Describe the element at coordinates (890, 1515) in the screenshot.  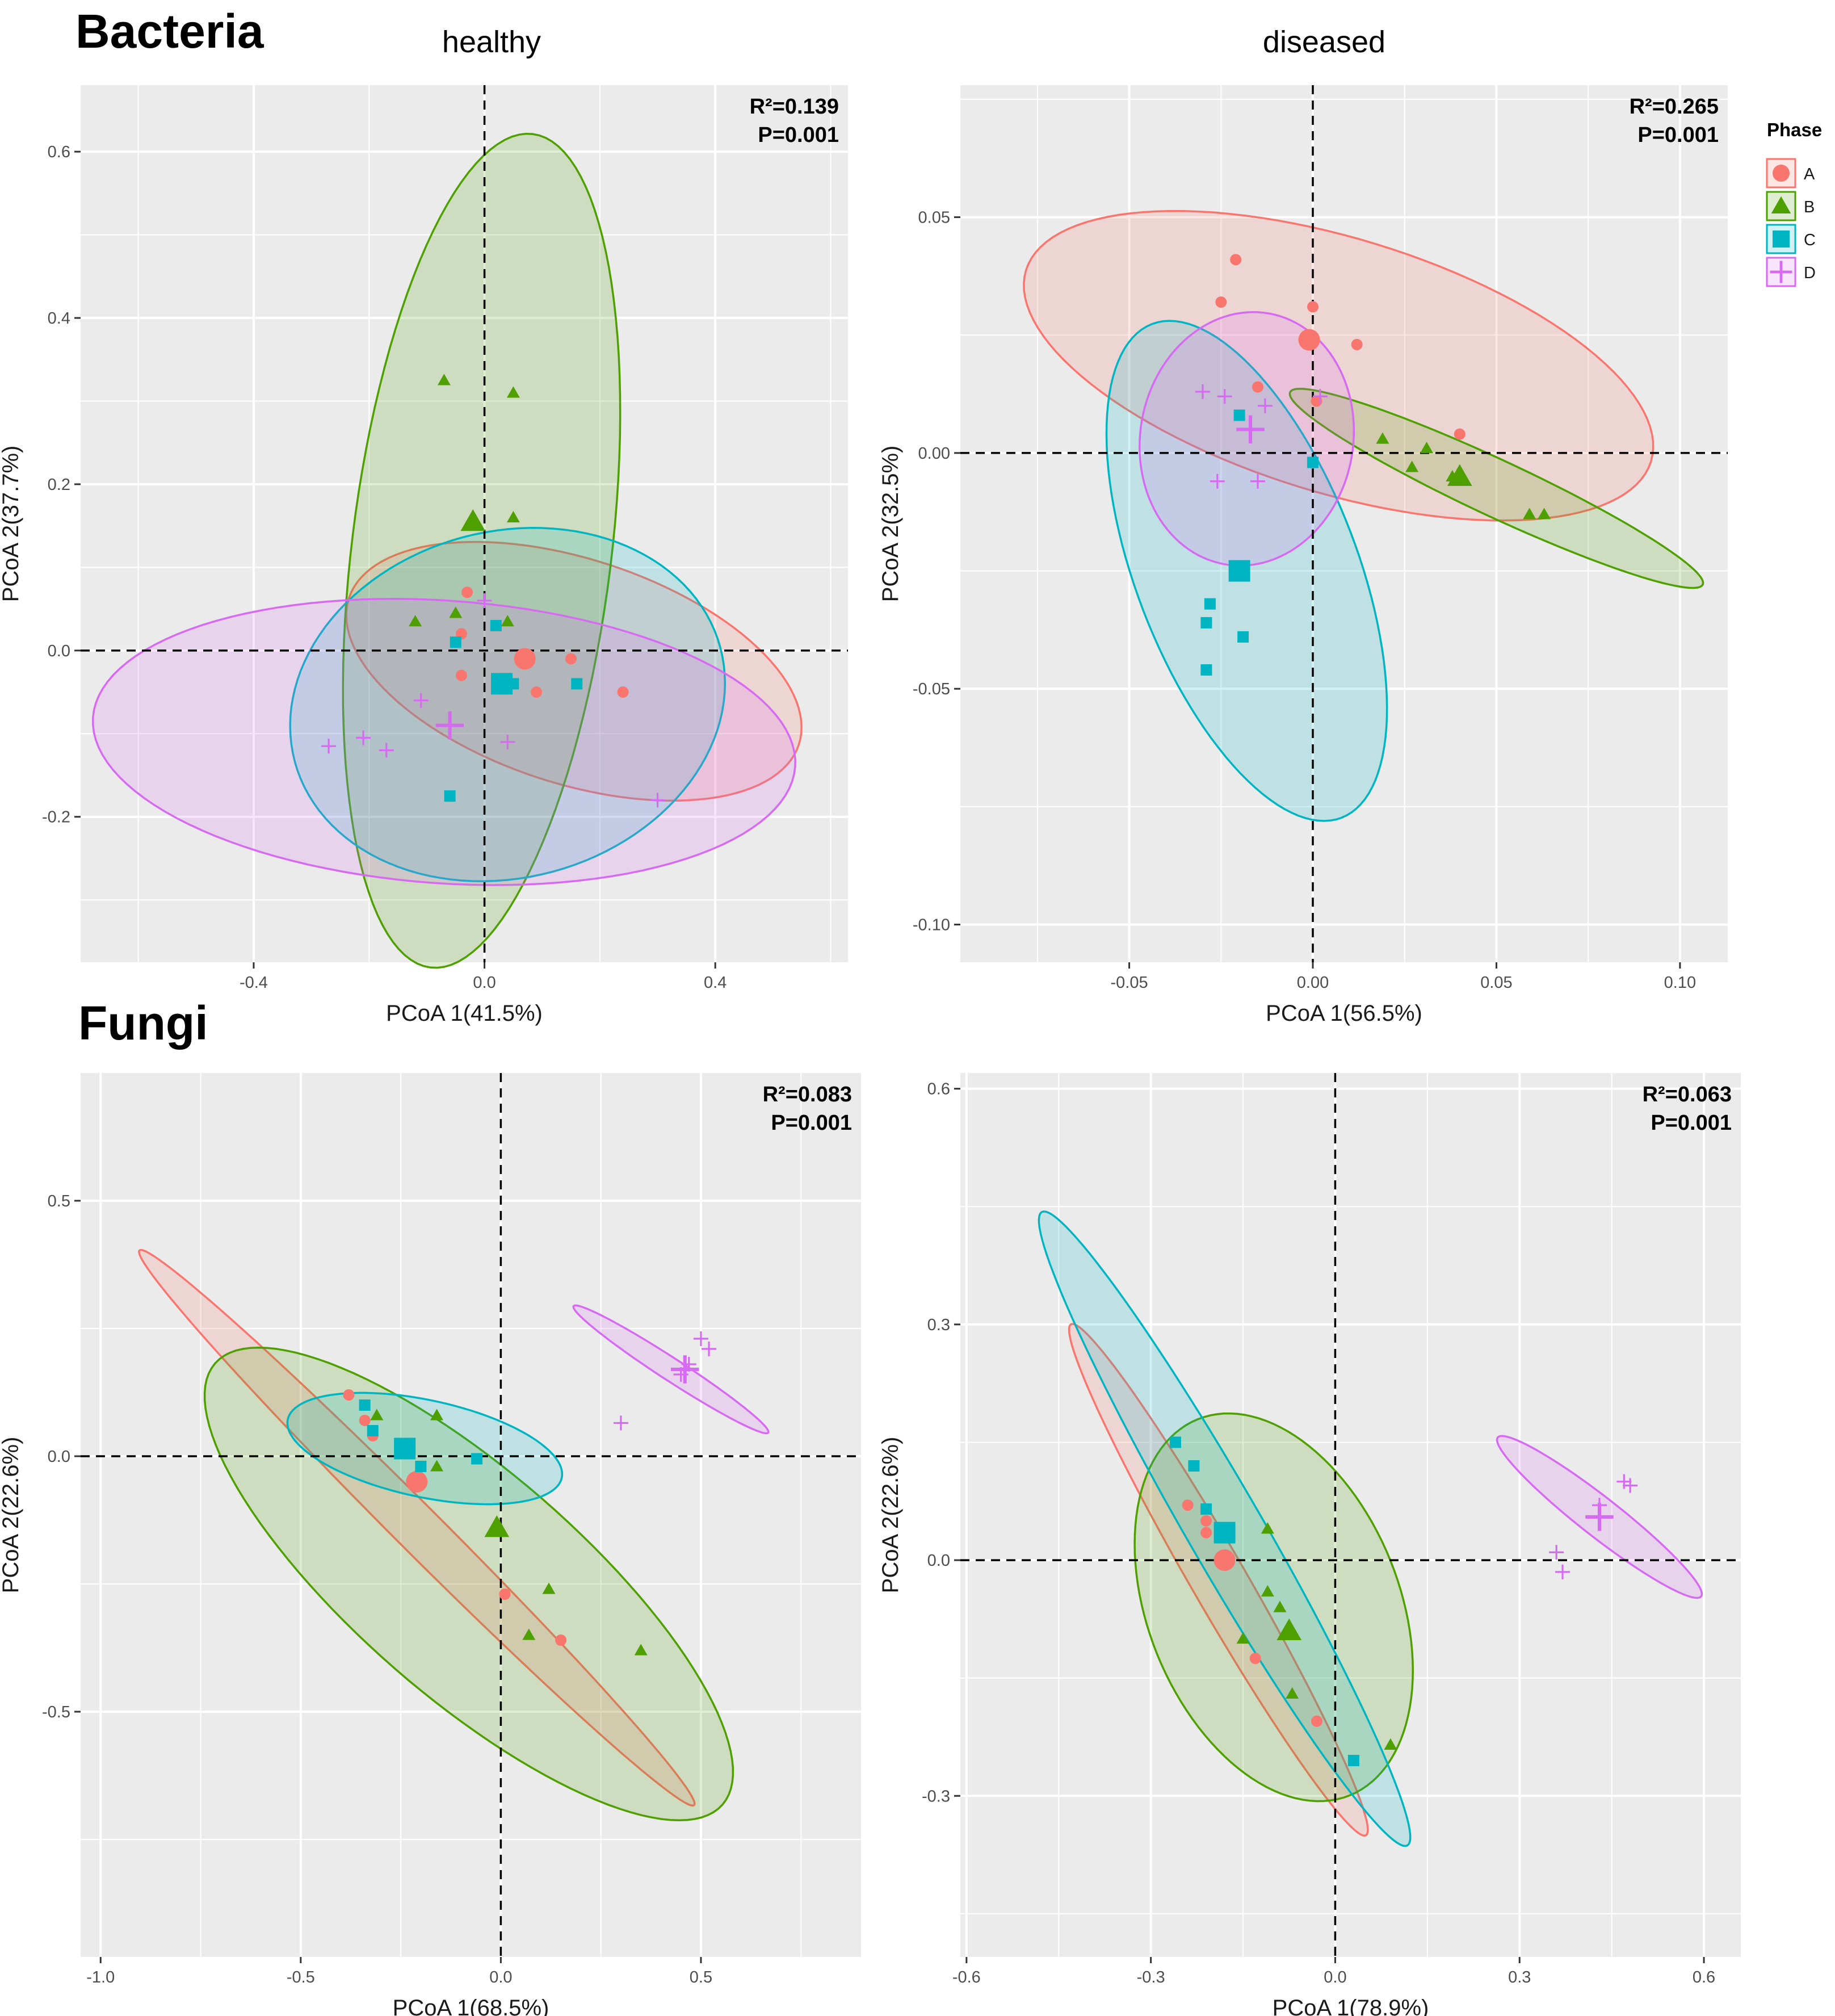
I see `y-axis-title: PCoA 2(22.6%)` at that location.